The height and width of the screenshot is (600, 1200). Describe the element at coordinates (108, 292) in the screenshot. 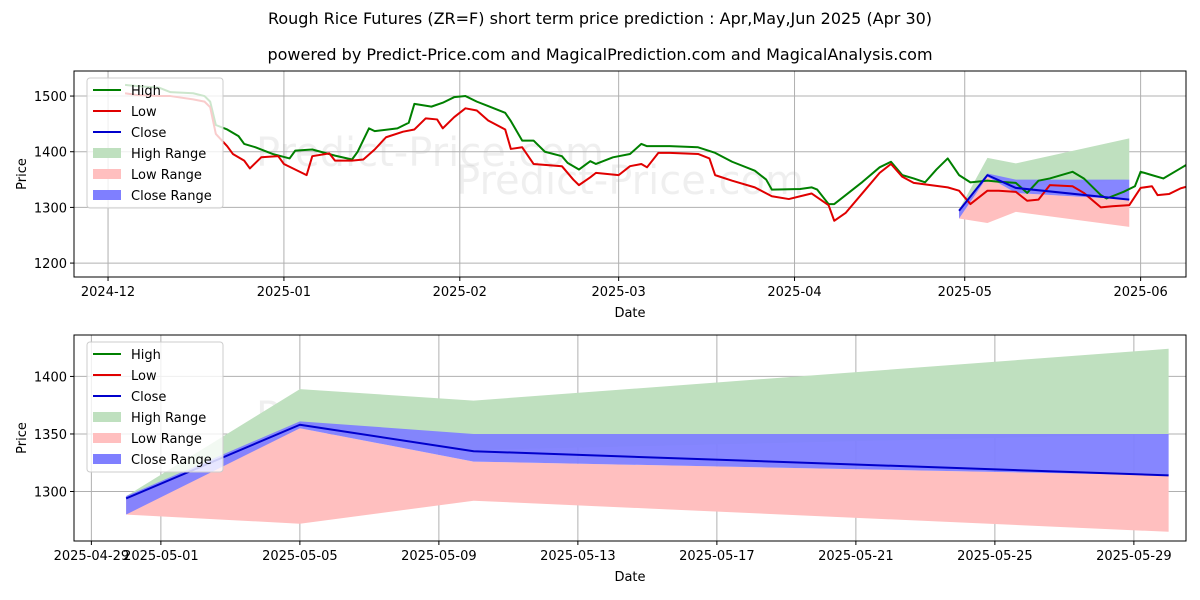

I see `x-tick-label: 2024-12` at that location.